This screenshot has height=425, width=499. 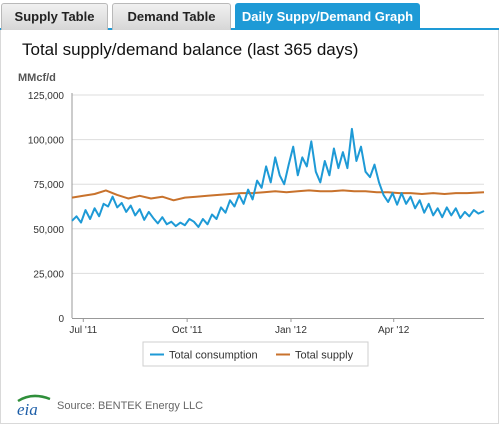 I want to click on source-text: Source: BENTEK Energy LLC, so click(x=130, y=406).